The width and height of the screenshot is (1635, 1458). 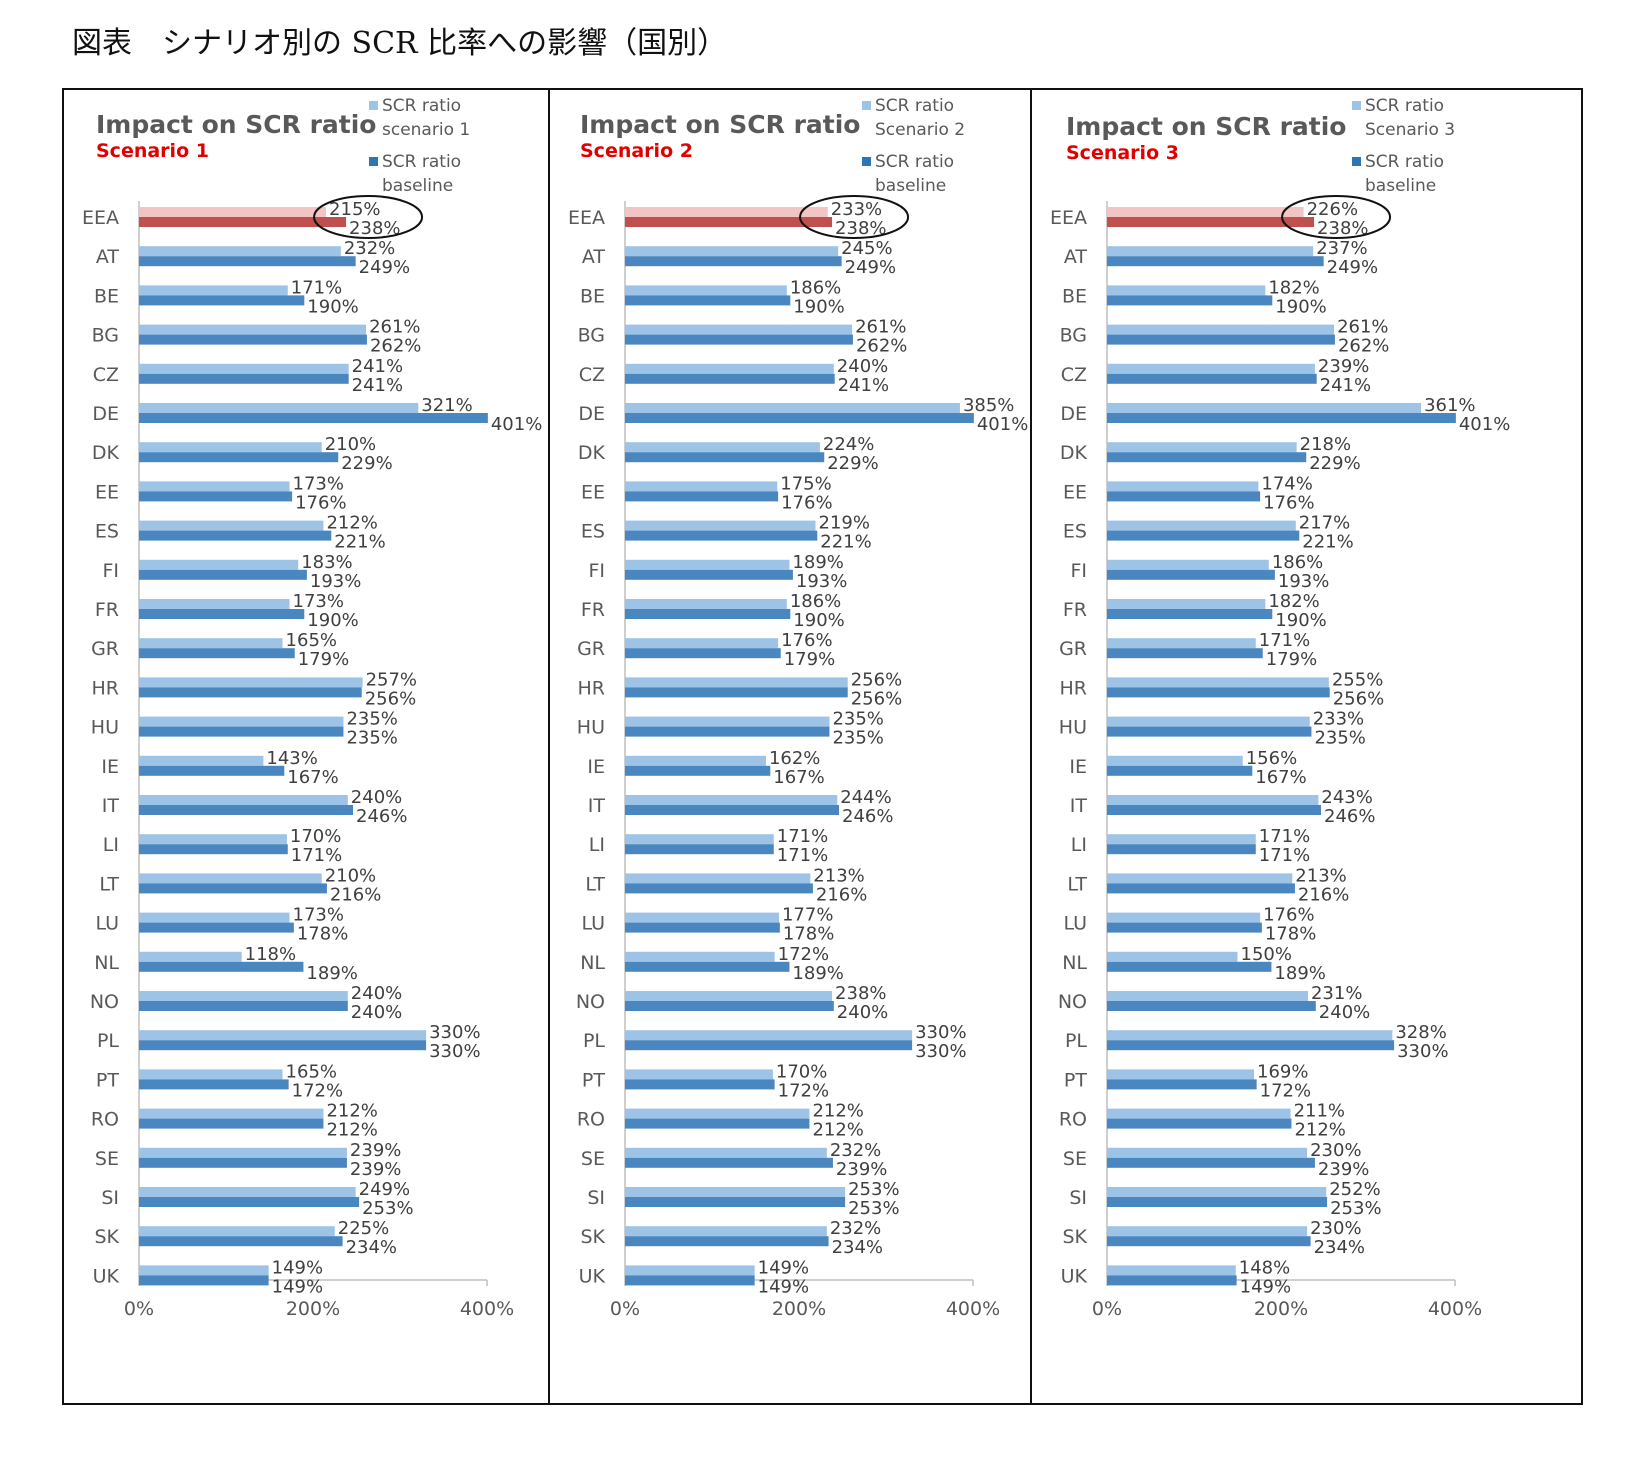 I want to click on category-label: UK, so click(x=1074, y=1276).